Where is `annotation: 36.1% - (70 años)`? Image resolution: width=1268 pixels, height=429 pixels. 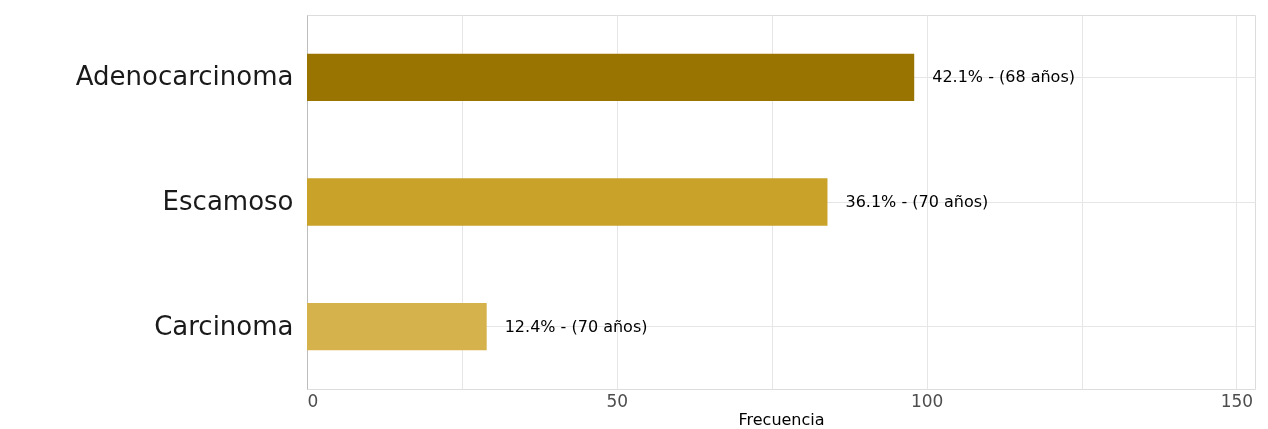
annotation: 36.1% - (70 años) is located at coordinates (917, 201).